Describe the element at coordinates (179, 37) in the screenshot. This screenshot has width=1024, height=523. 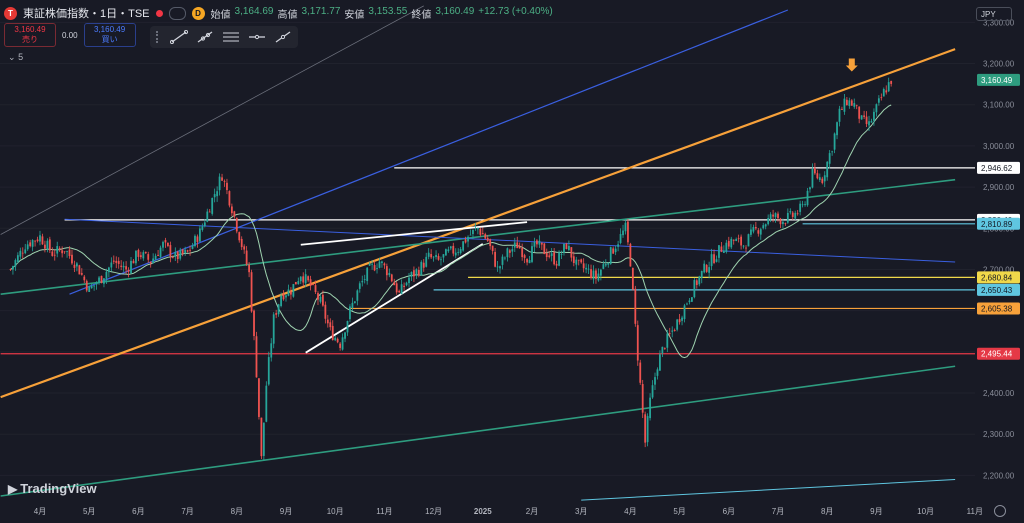
I see `trend-line-tool-icon` at that location.